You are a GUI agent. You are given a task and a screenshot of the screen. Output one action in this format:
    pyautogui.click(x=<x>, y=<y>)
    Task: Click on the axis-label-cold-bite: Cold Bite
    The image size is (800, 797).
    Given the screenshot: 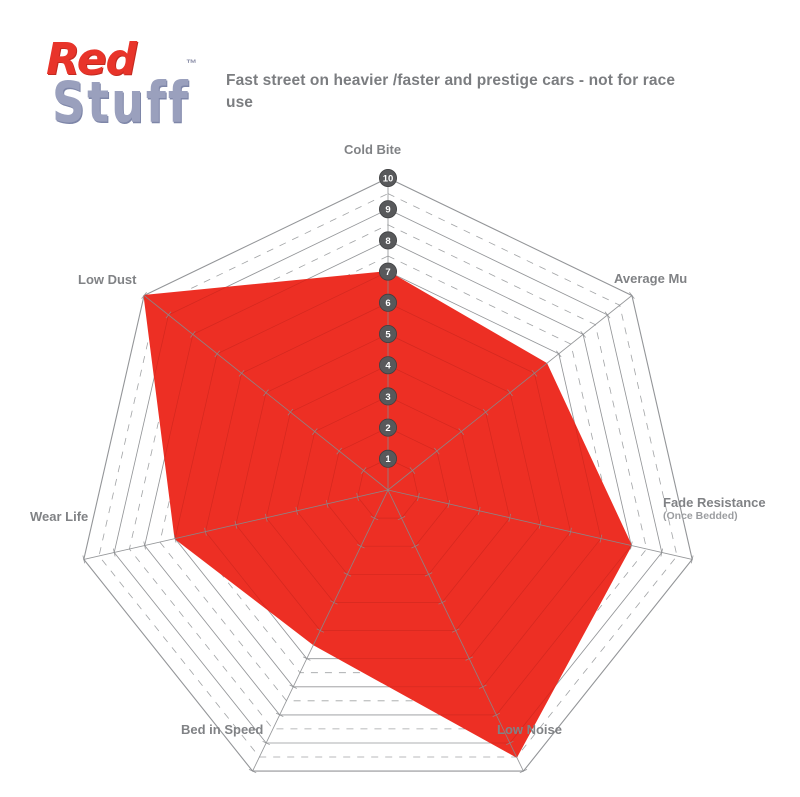 What is the action you would take?
    pyautogui.click(x=372, y=149)
    